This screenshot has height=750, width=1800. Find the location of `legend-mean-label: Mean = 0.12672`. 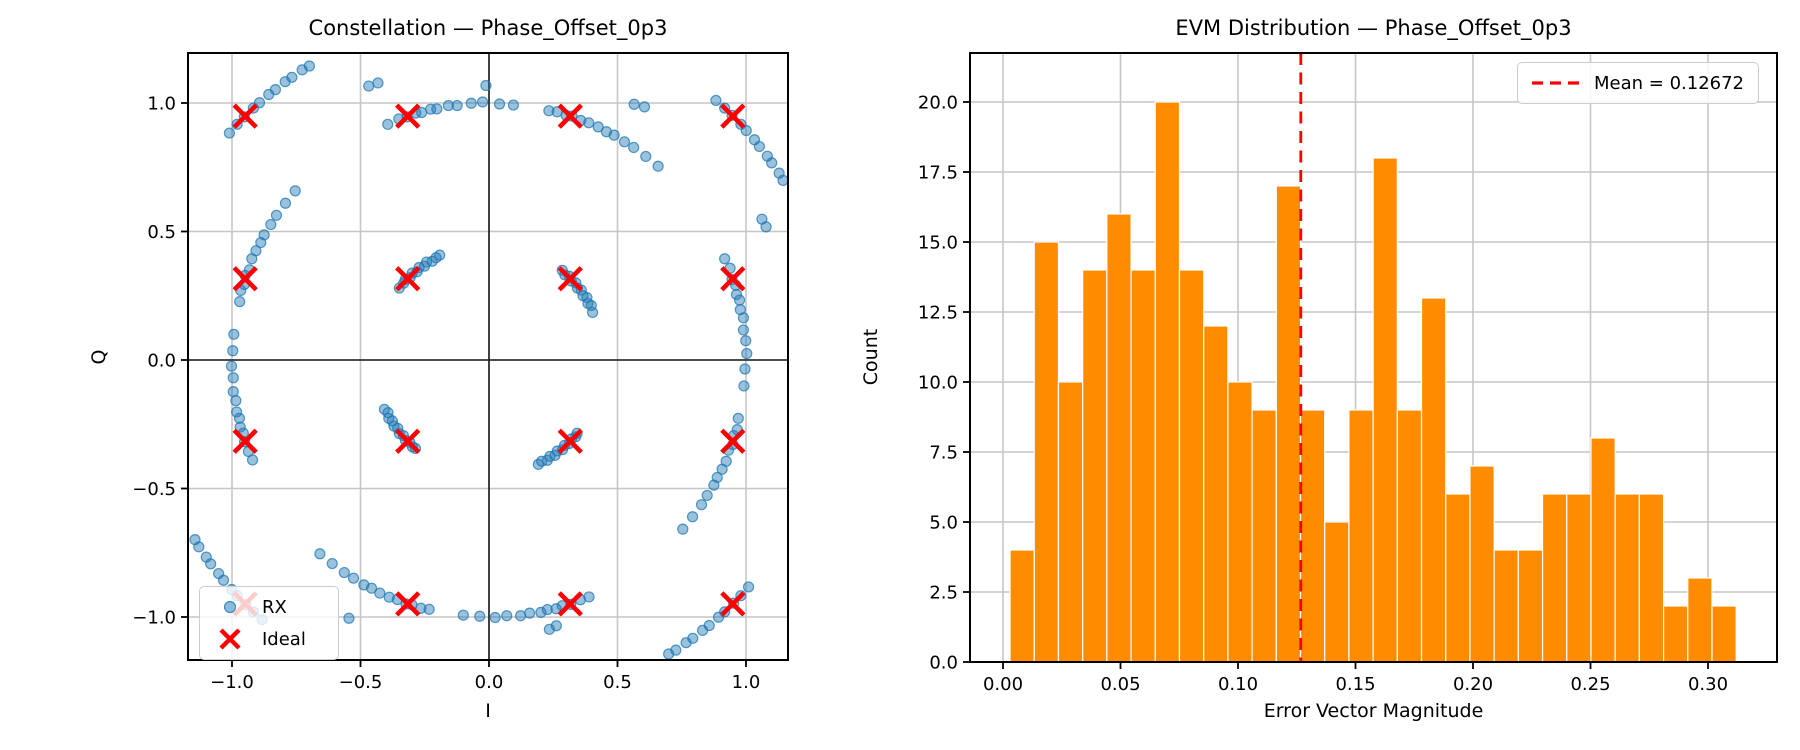

legend-mean-label: Mean = 0.12672 is located at coordinates (1669, 83).